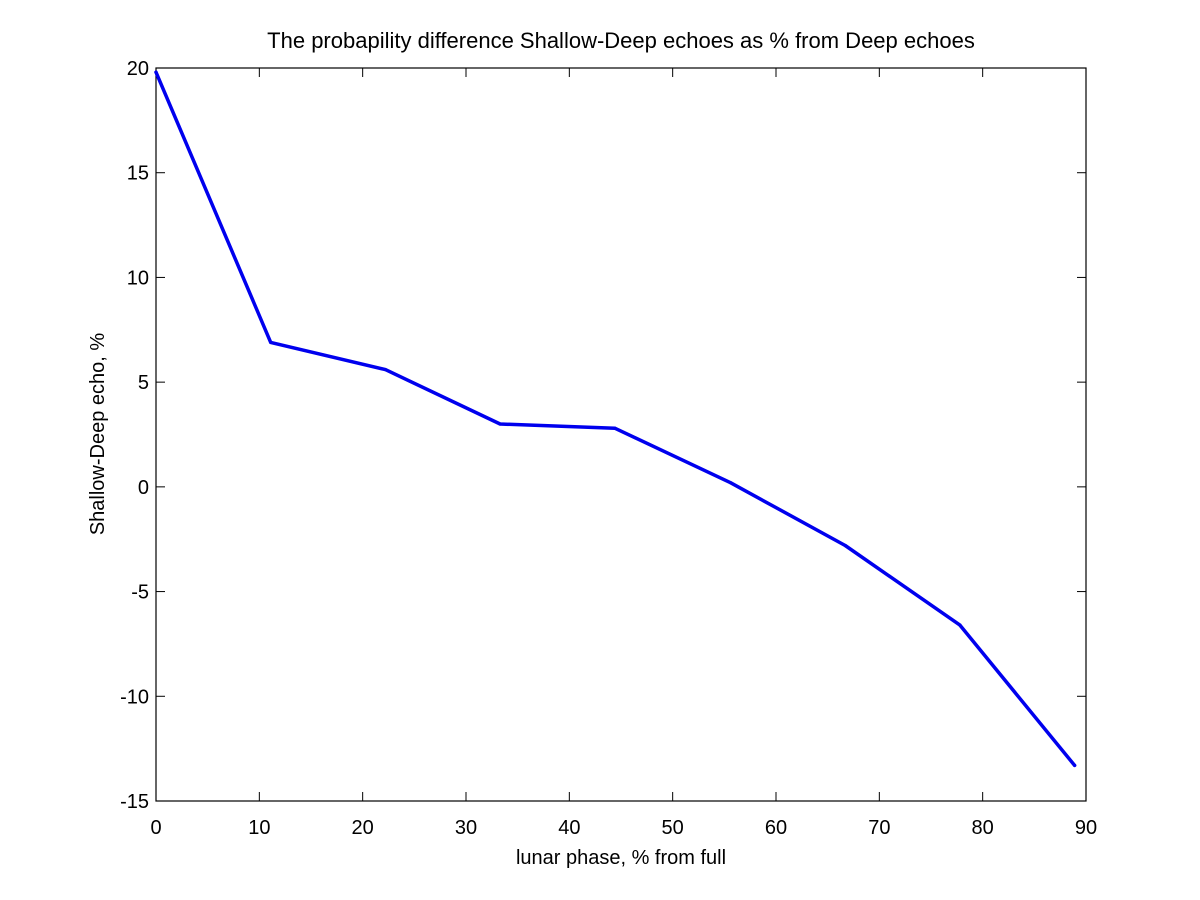 This screenshot has height=900, width=1200. I want to click on y-tick-label: 0, so click(143, 488).